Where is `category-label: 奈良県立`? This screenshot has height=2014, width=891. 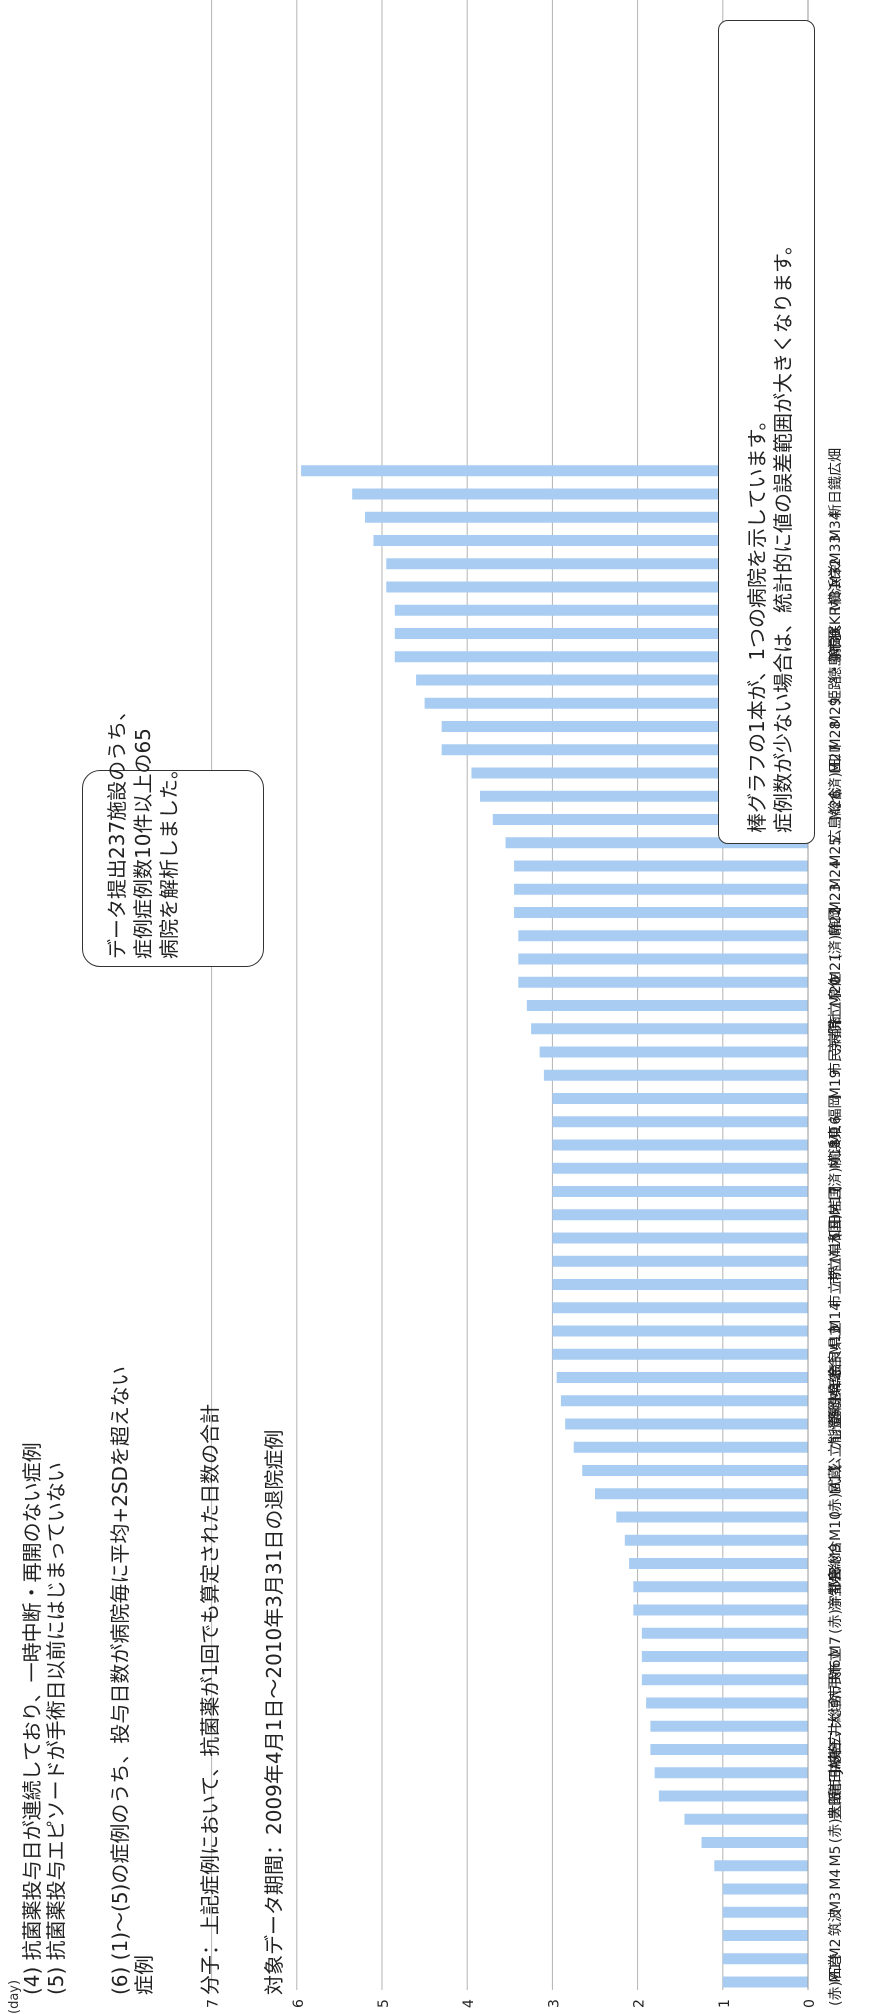 category-label: 奈良県立 is located at coordinates (836, 1350).